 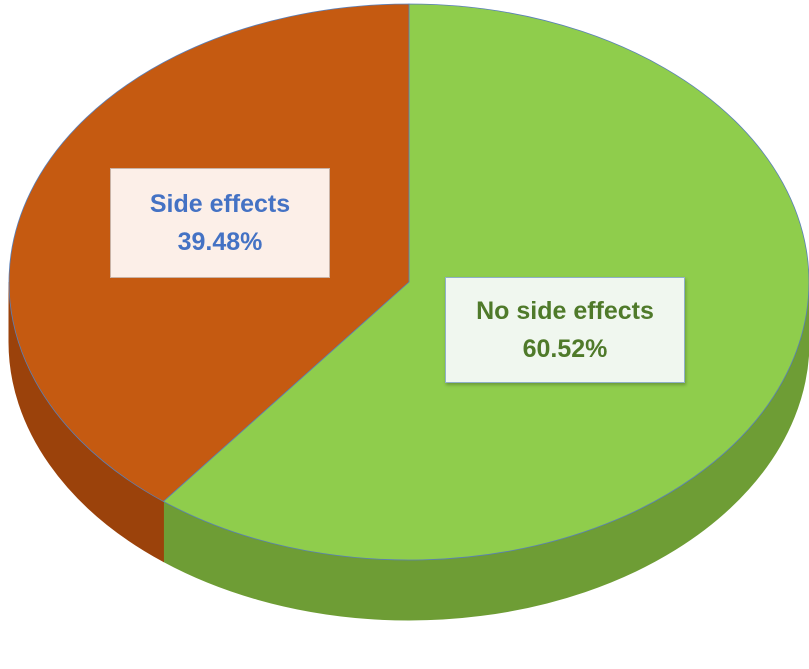 I want to click on data-label-no-side-effects-value: 60.52%, so click(x=565, y=349).